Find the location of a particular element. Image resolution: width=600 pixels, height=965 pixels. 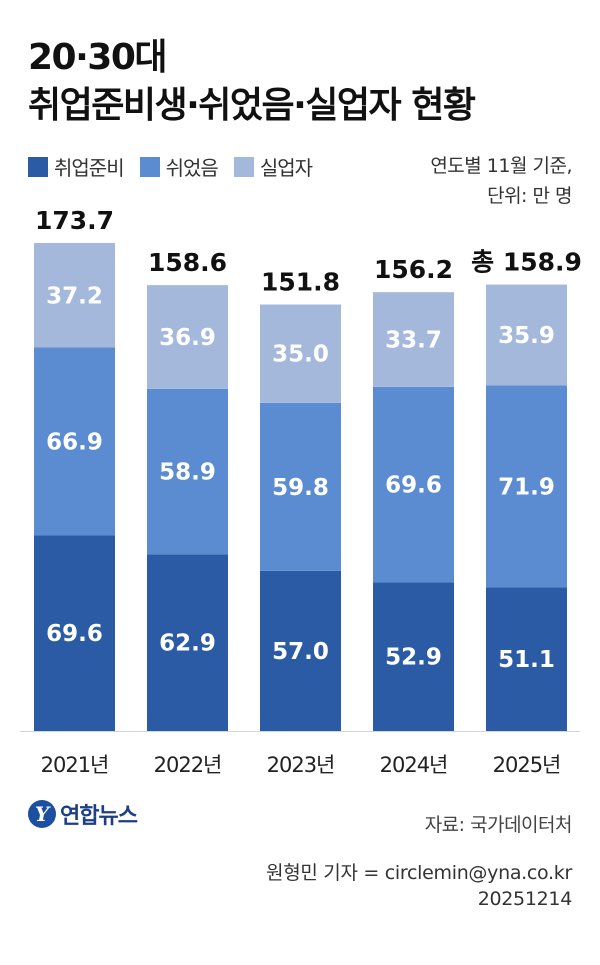

chart-legend: 취업준비 쉬었음 실업자 is located at coordinates (178, 166).